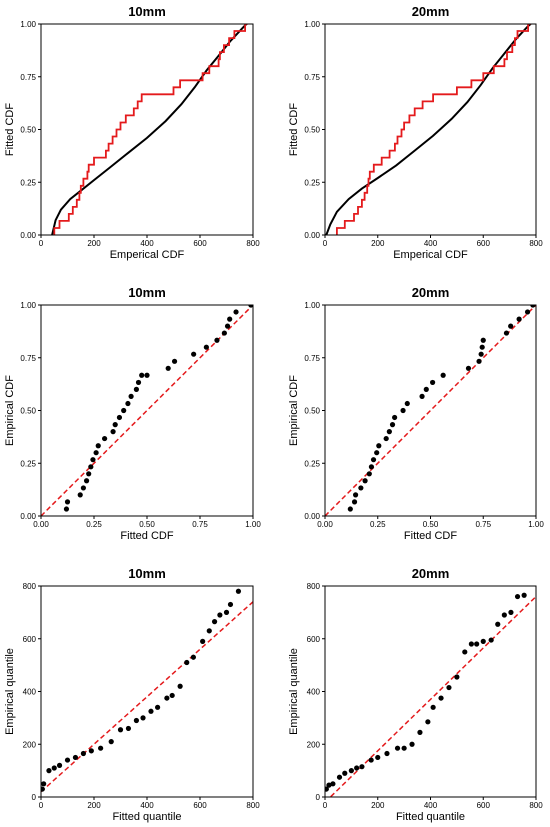 The width and height of the screenshot is (550, 827). Describe the element at coordinates (314, 639) in the screenshot. I see `y-tick-label: 600` at that location.